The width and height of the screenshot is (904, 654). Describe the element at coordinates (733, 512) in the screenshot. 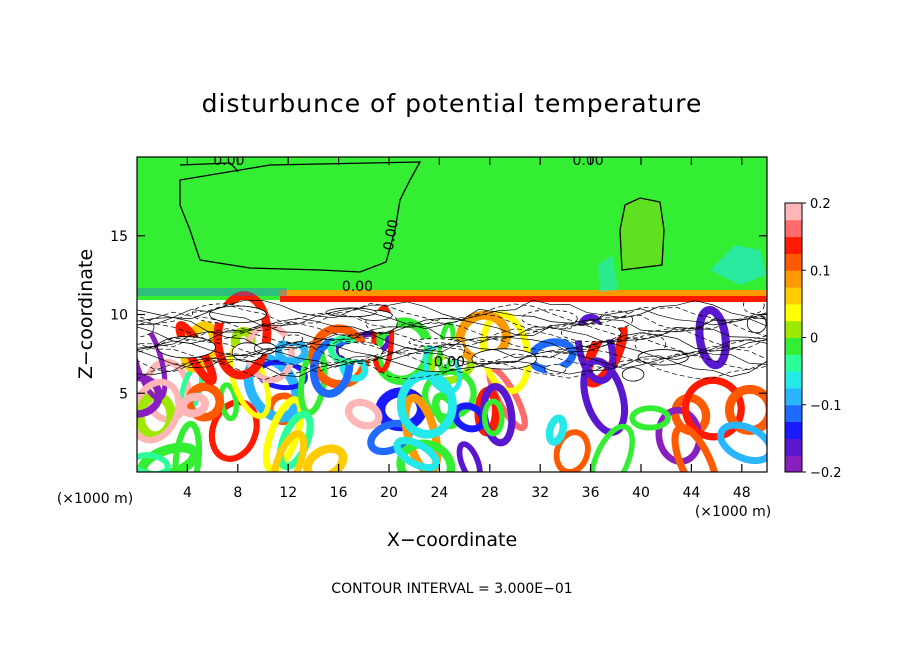

I see `x-unit-label: (×1000 m)` at that location.